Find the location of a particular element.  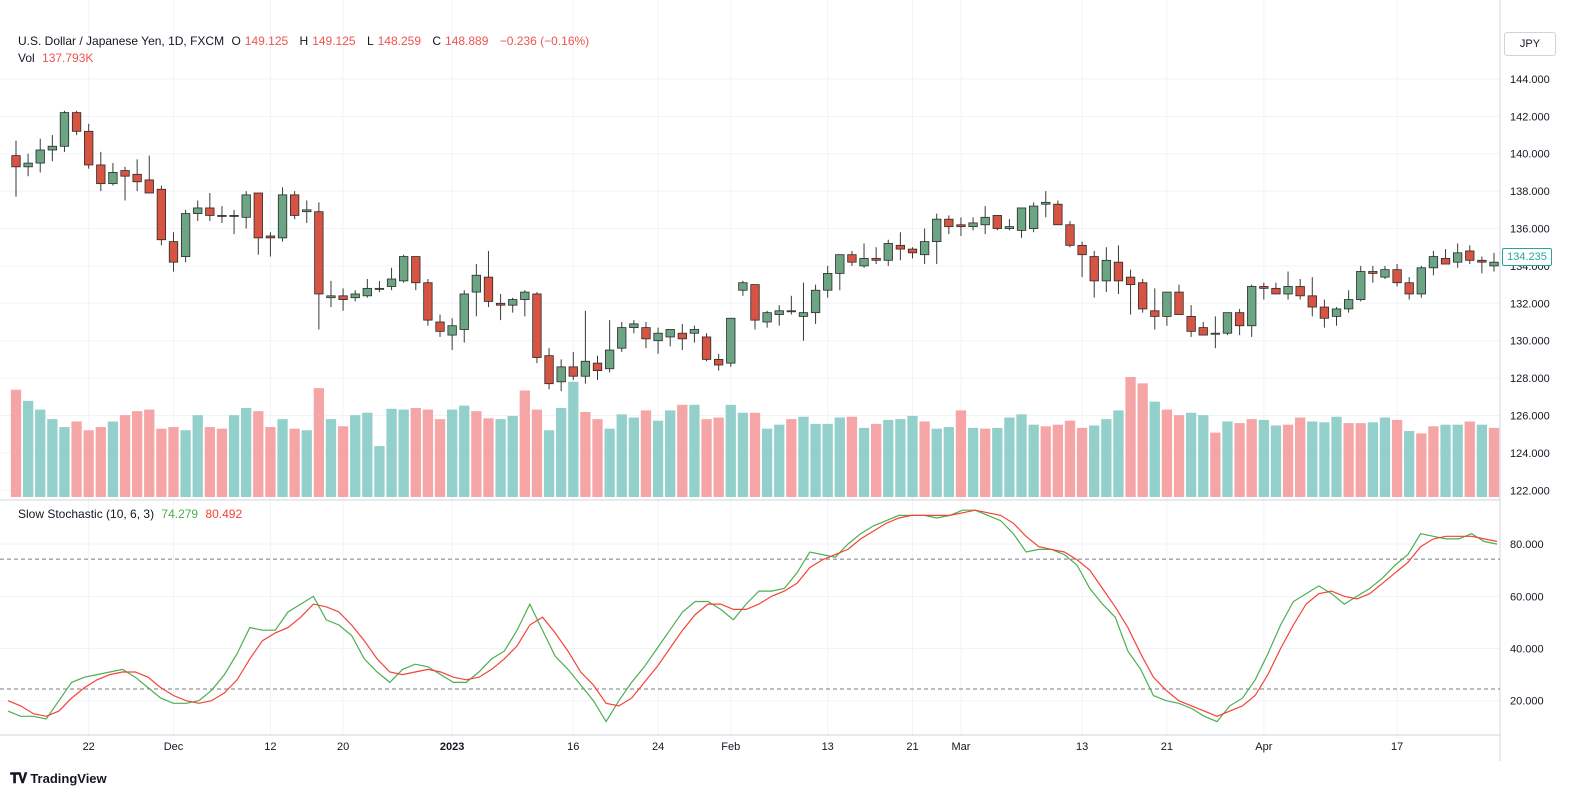

volume-legend: Vol 137.793K is located at coordinates (57, 58).